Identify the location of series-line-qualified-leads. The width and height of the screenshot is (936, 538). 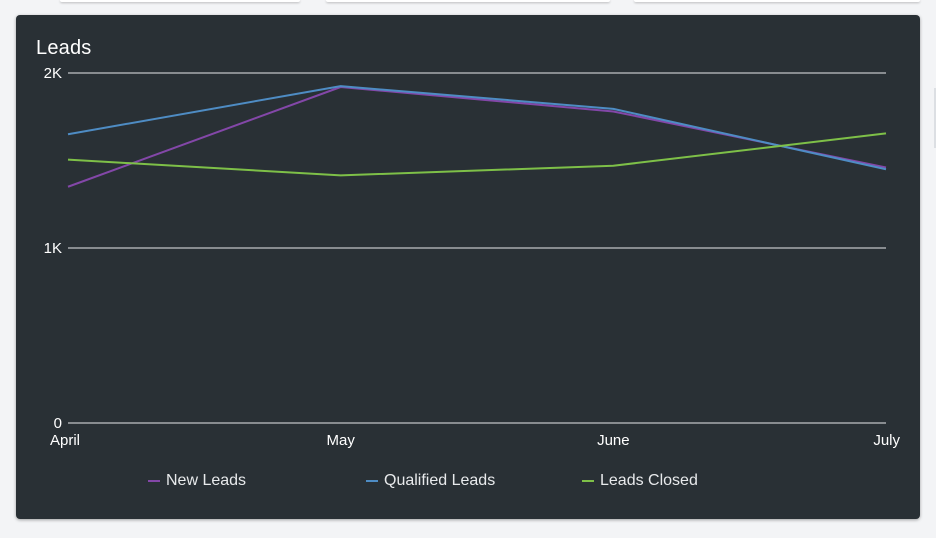
(477, 128).